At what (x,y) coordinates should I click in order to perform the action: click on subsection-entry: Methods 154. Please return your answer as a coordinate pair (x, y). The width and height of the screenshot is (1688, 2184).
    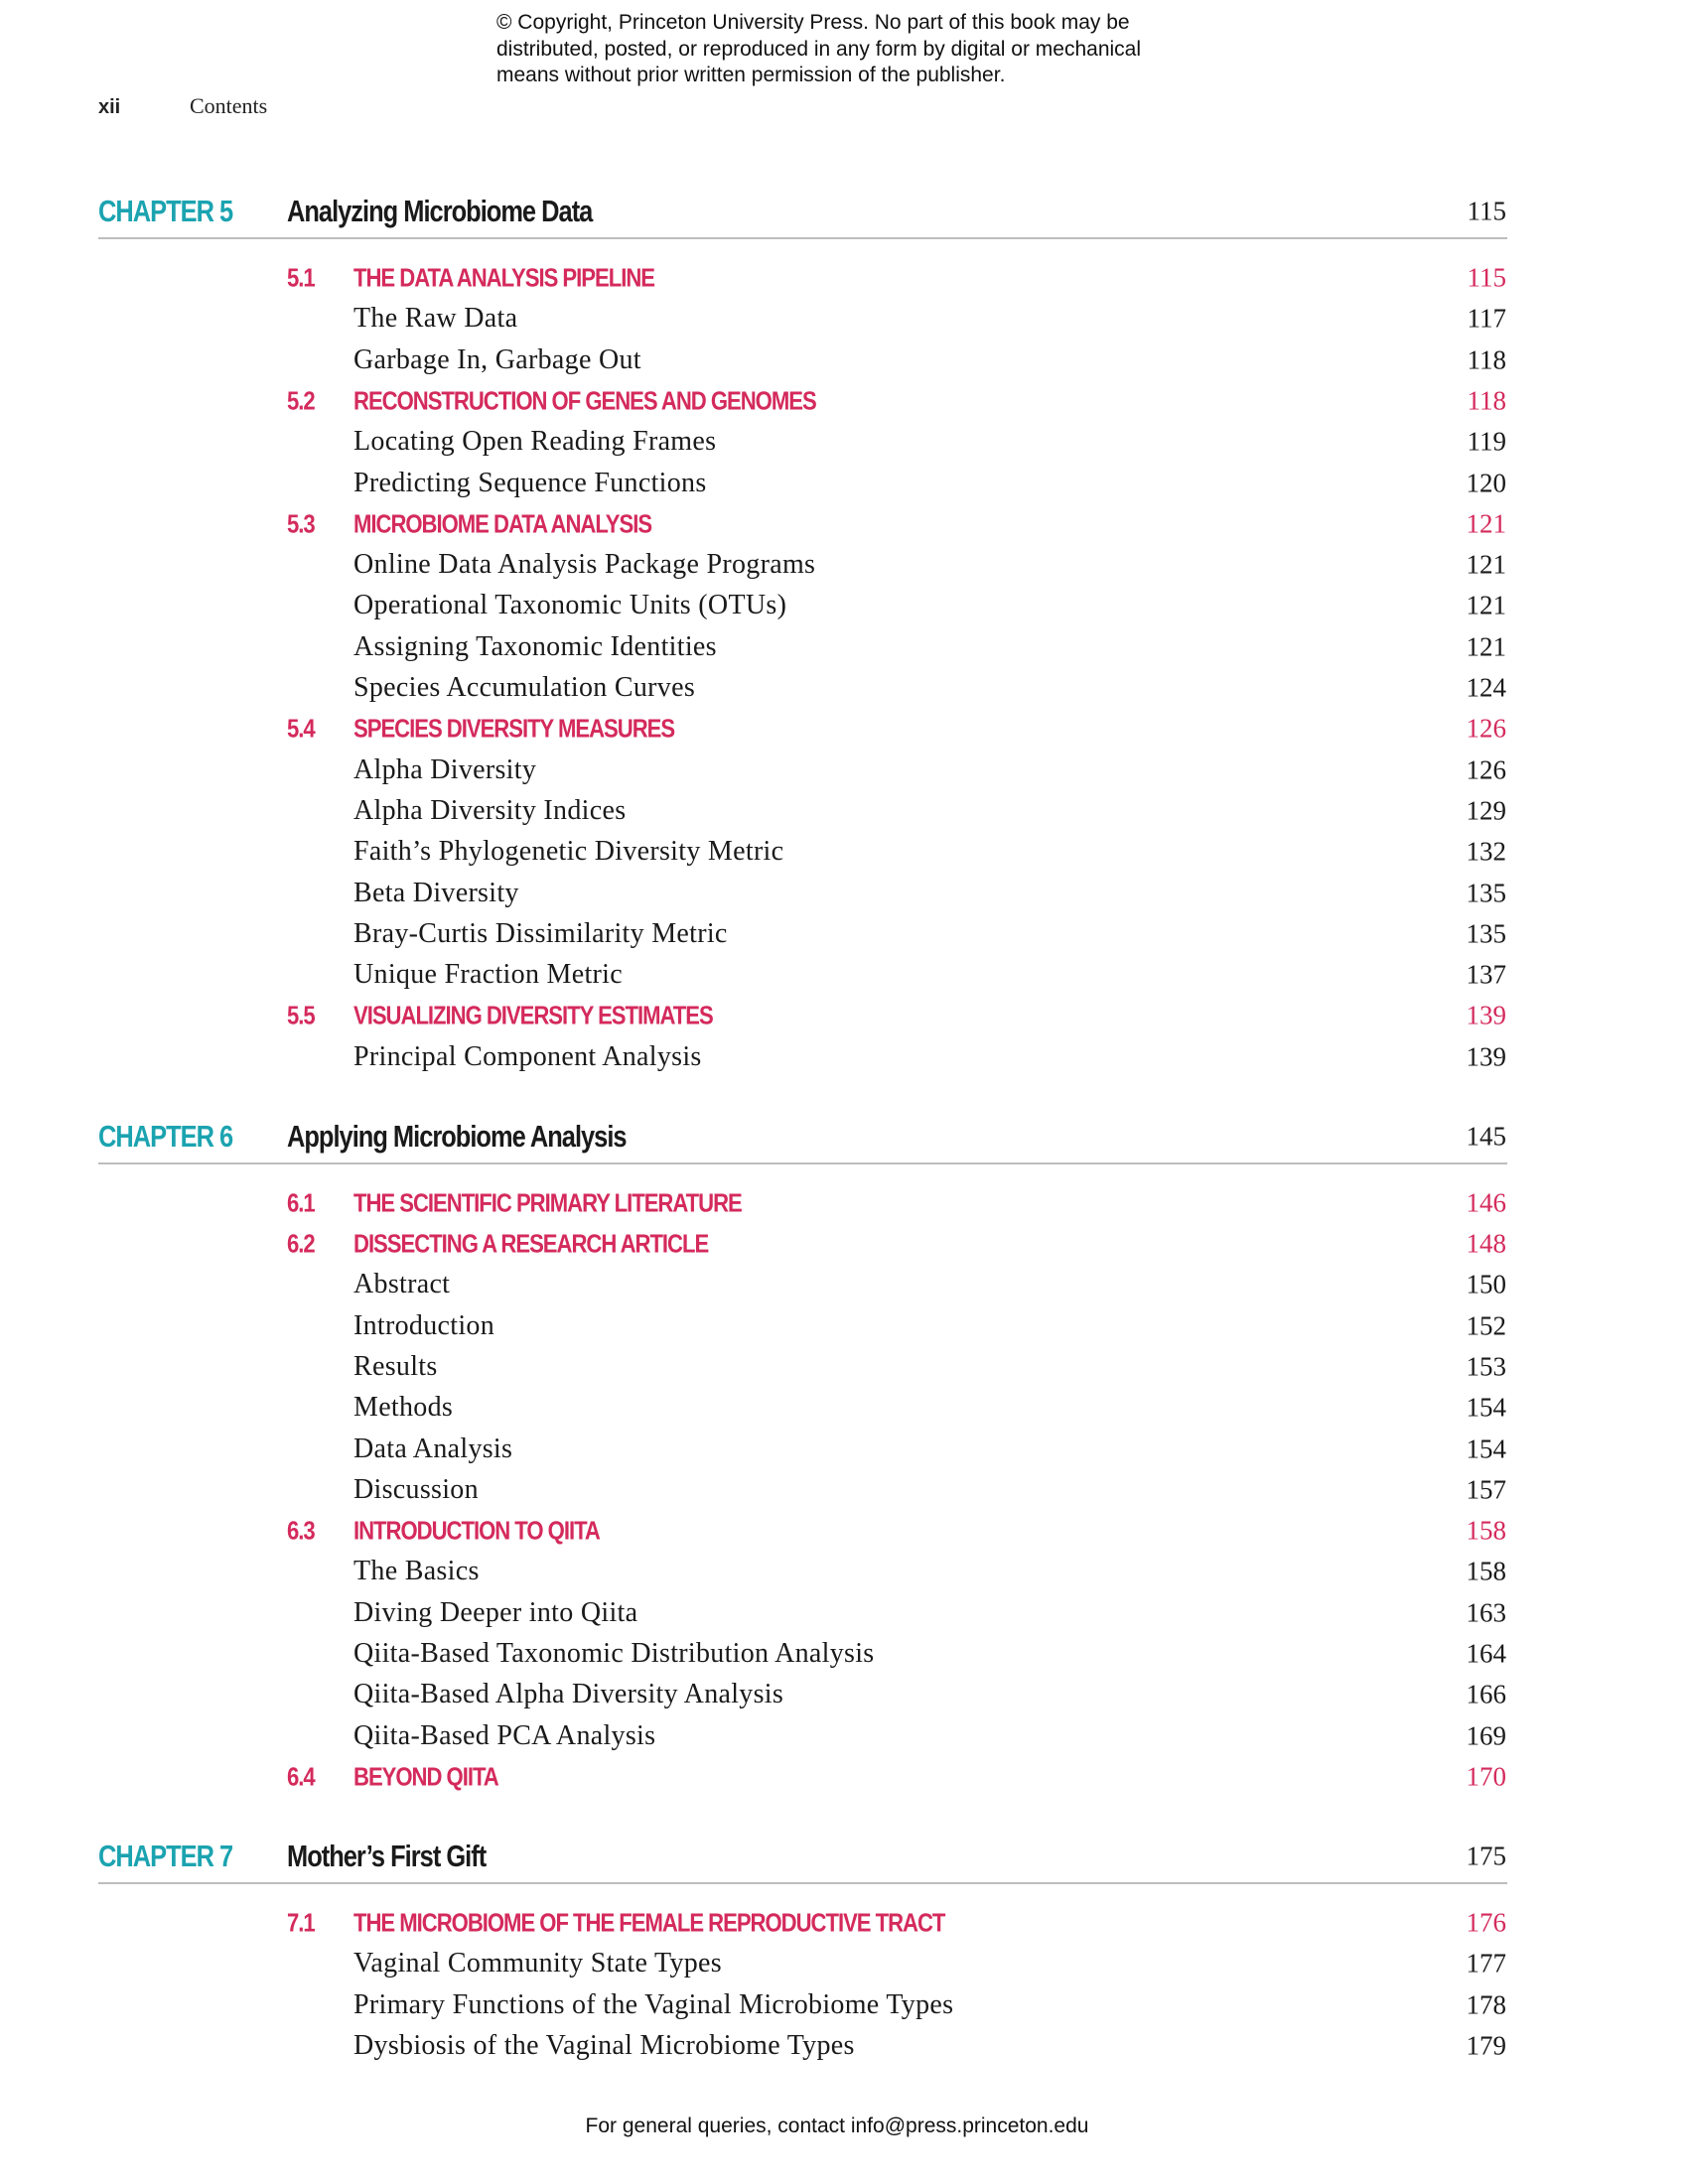
    Looking at the image, I should click on (844, 1408).